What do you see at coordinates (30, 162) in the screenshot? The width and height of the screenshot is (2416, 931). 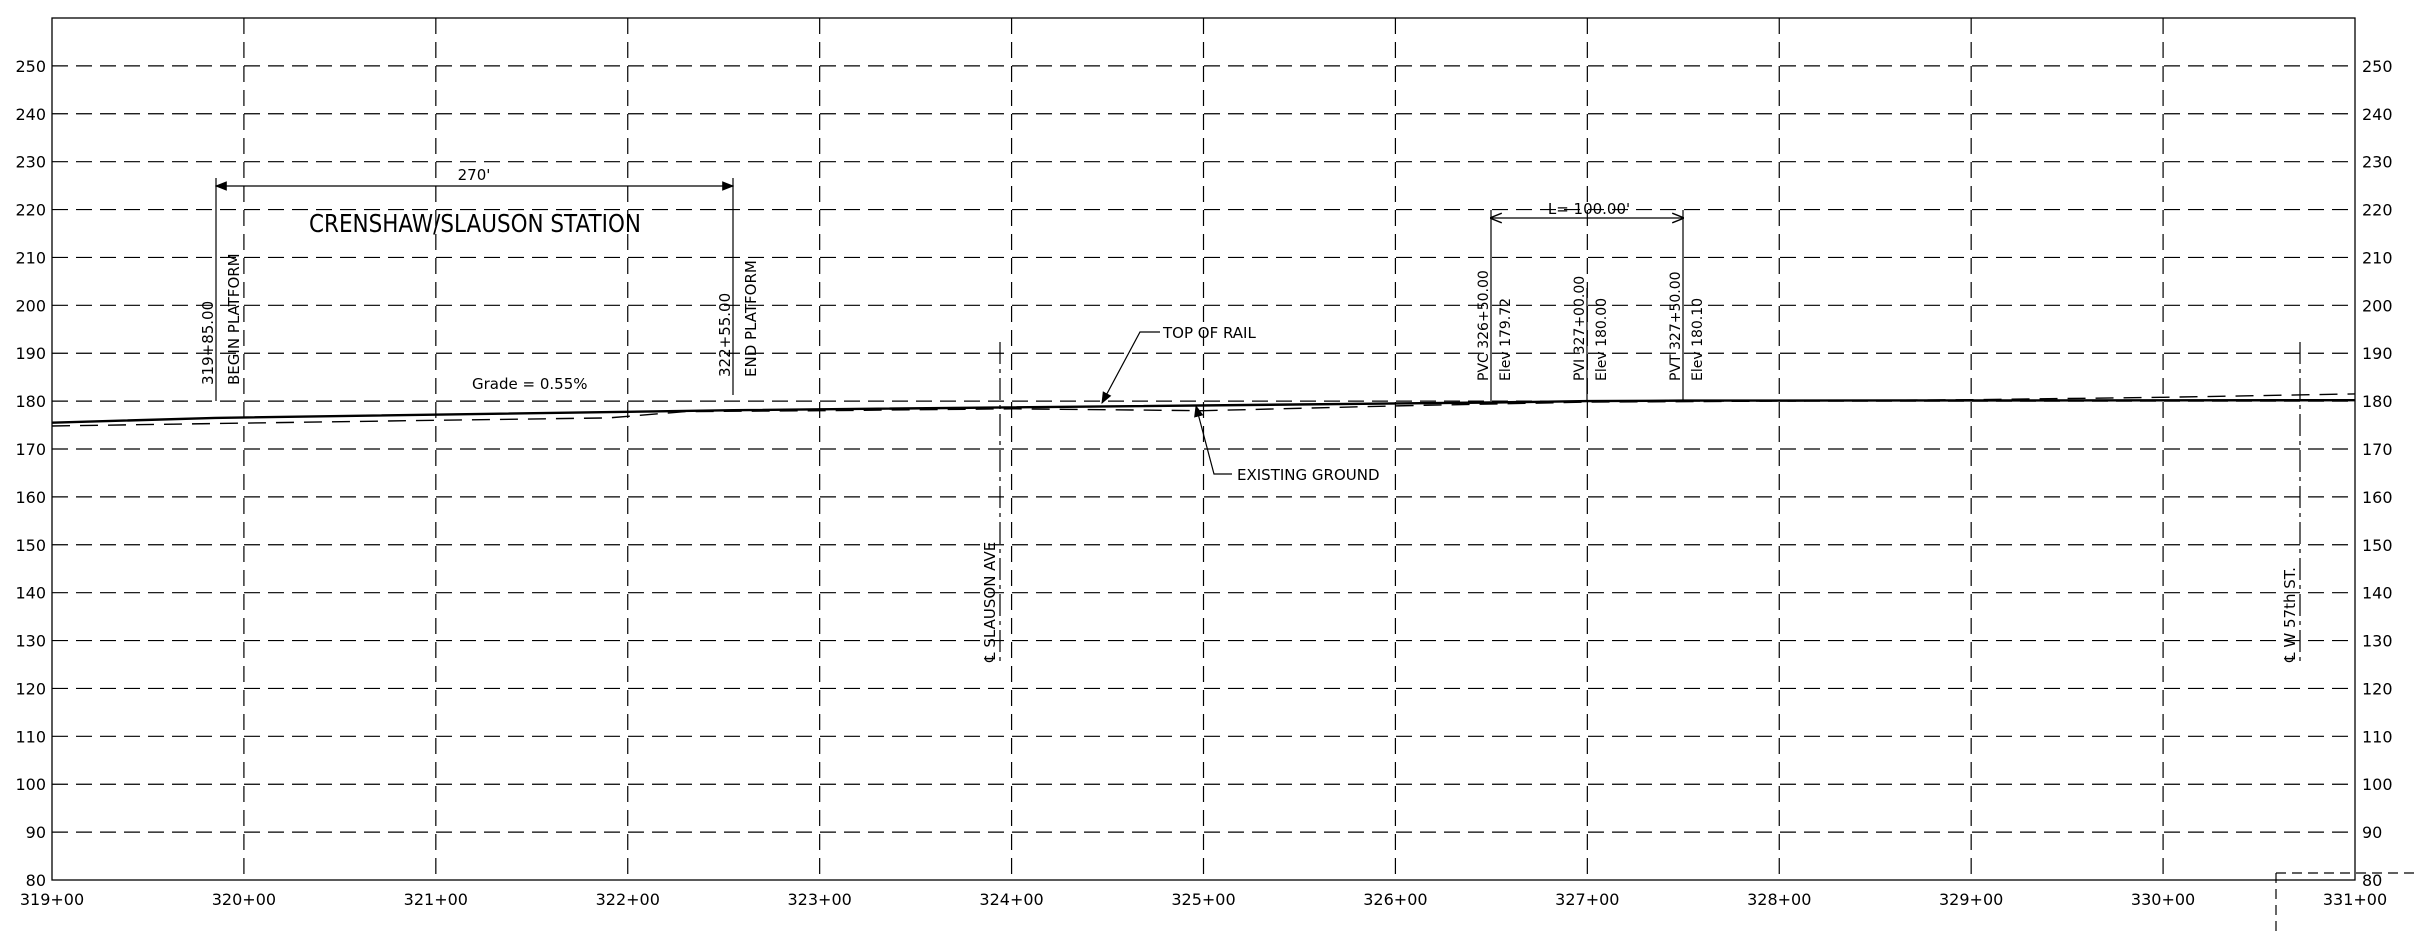 I see `y-tick-label-left: 230` at bounding box center [30, 162].